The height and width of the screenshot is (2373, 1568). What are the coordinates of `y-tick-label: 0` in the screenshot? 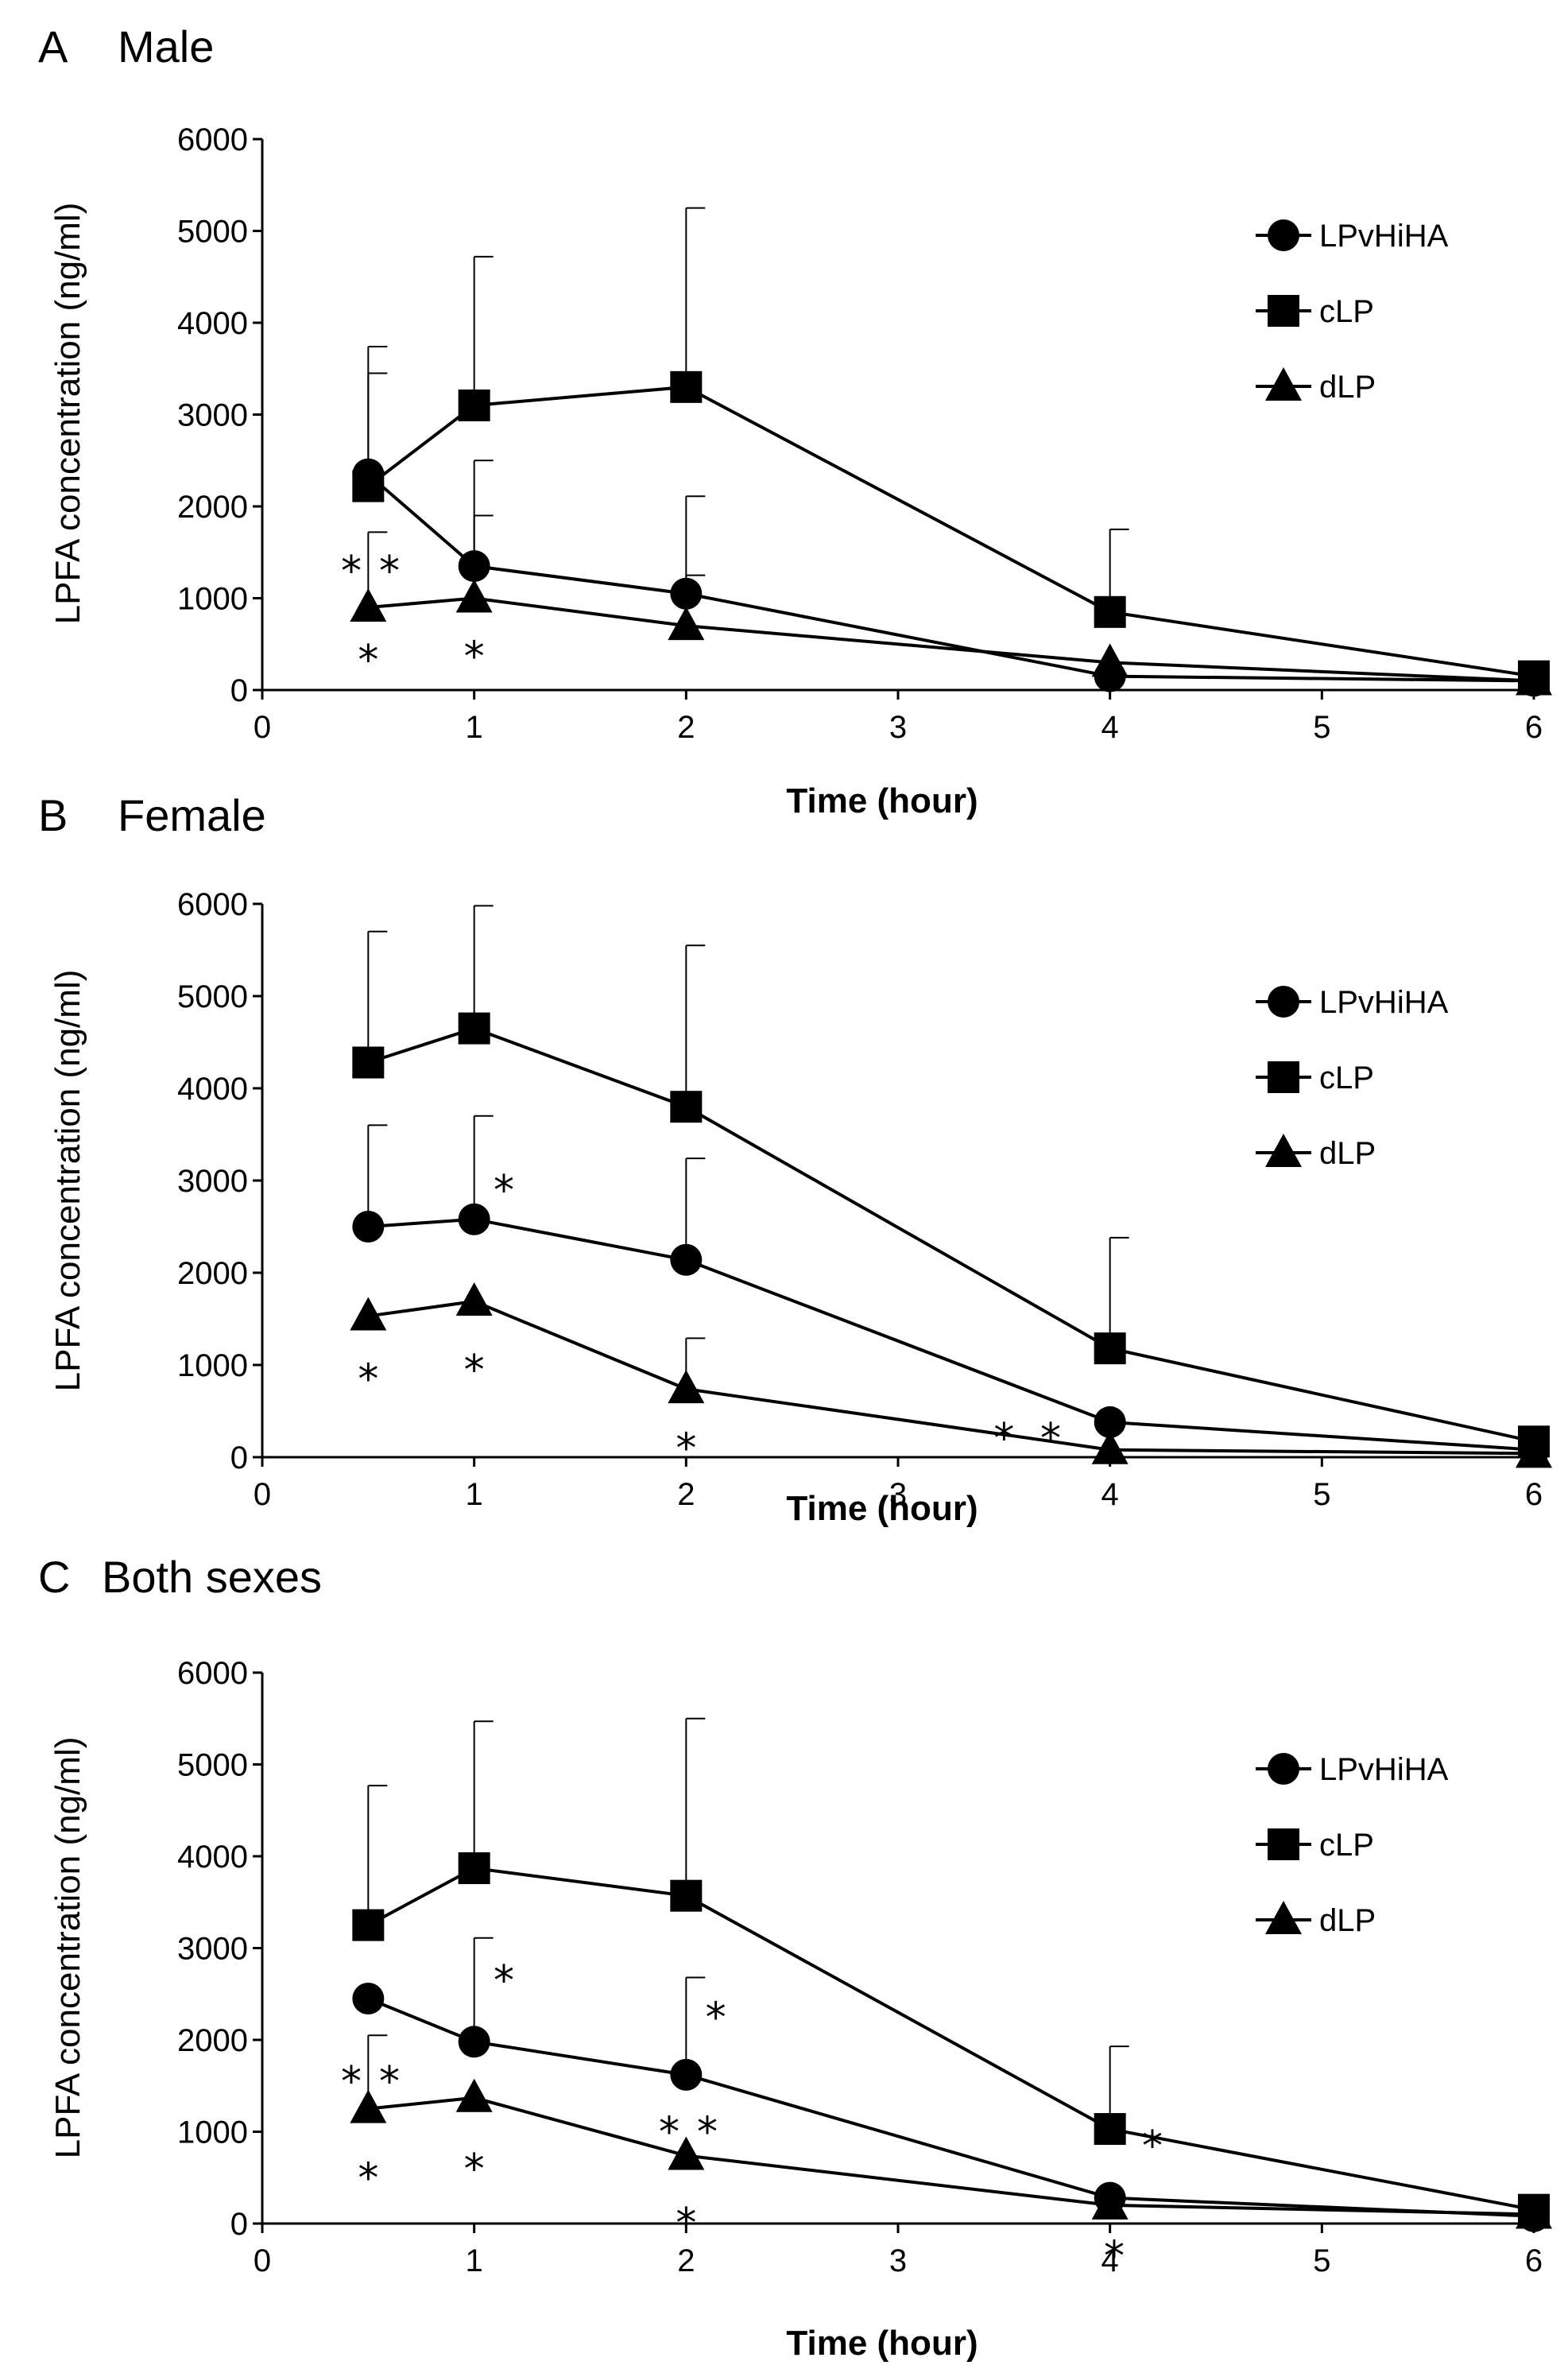 It's located at (239, 690).